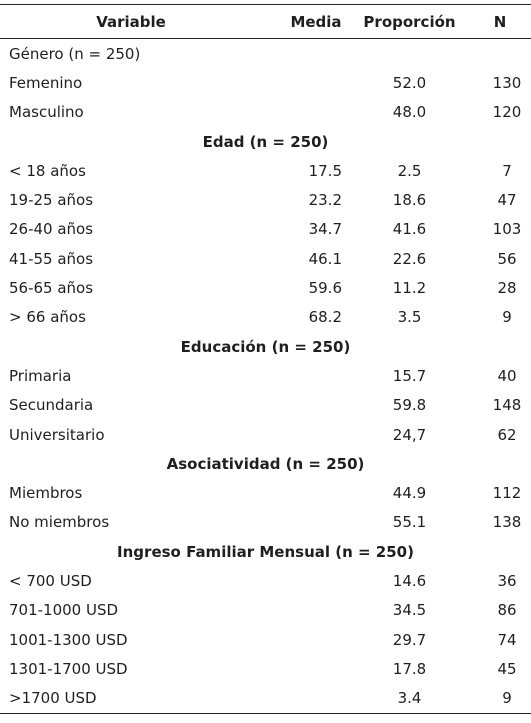 The width and height of the screenshot is (531, 723). I want to click on row-label: 26-40 años, so click(51, 229).